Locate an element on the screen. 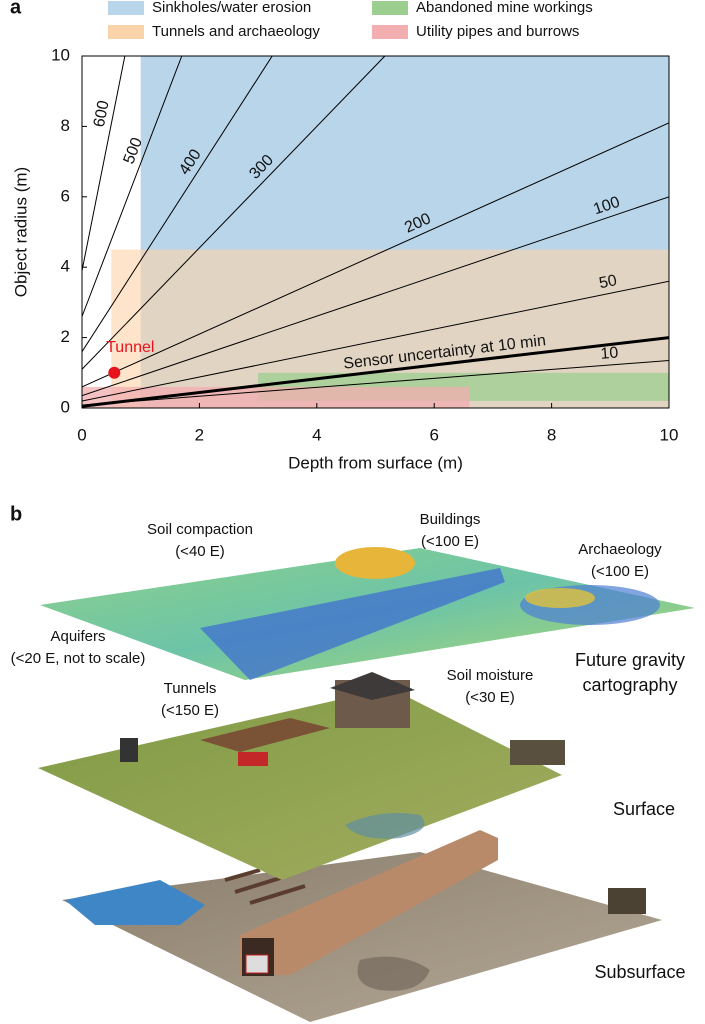 The width and height of the screenshot is (705, 1024). subsurface-layer is located at coordinates (362, 937).